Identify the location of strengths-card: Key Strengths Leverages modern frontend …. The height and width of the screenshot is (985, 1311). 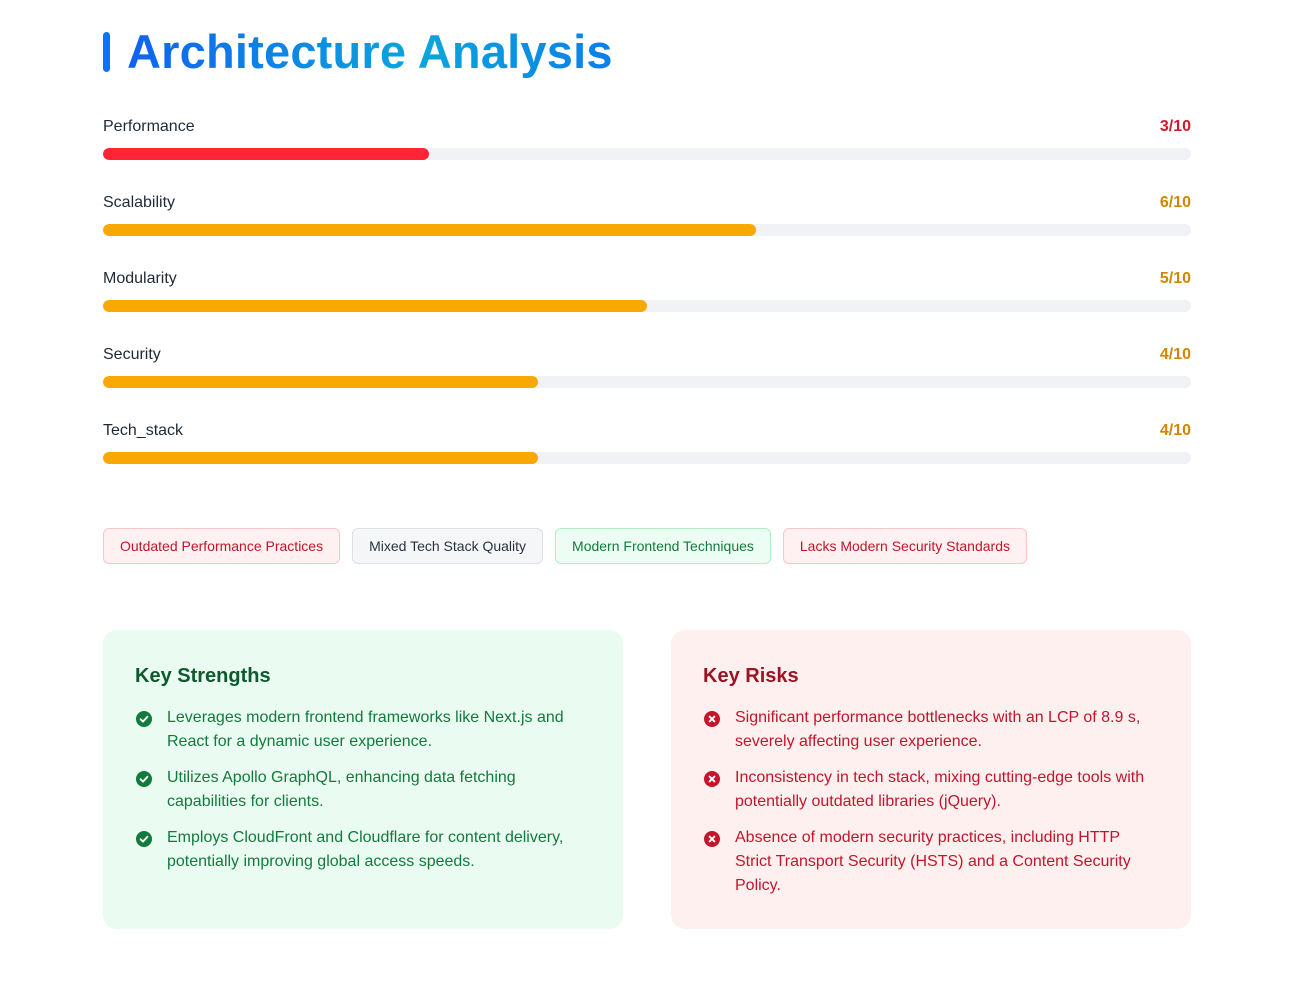
(363, 779).